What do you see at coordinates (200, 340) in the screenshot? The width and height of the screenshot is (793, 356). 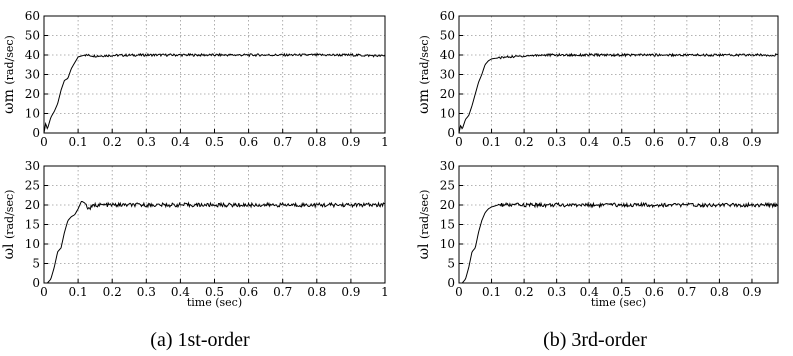 I see `caption-a: (a) 1st-order` at bounding box center [200, 340].